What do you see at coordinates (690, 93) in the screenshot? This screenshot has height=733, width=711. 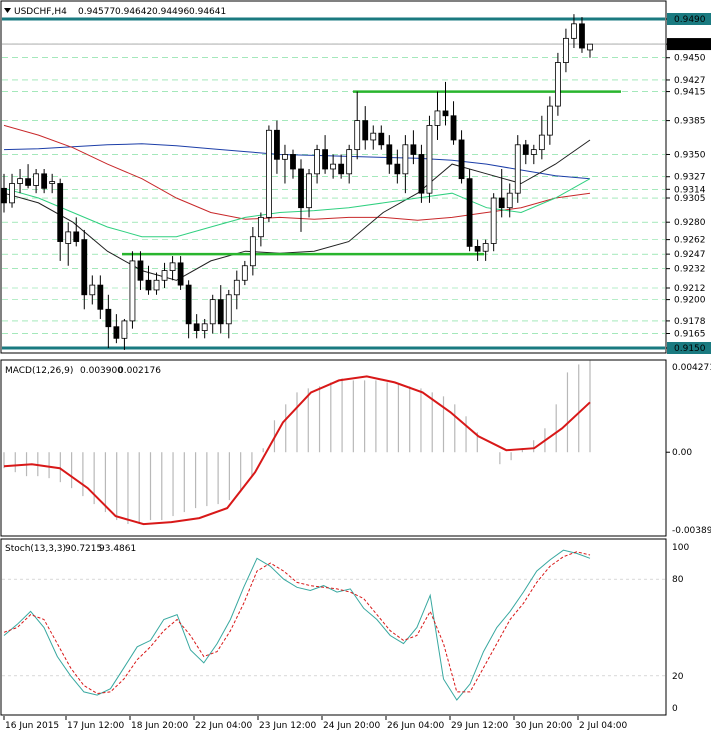 I see `price-tick-label: 0.9415` at bounding box center [690, 93].